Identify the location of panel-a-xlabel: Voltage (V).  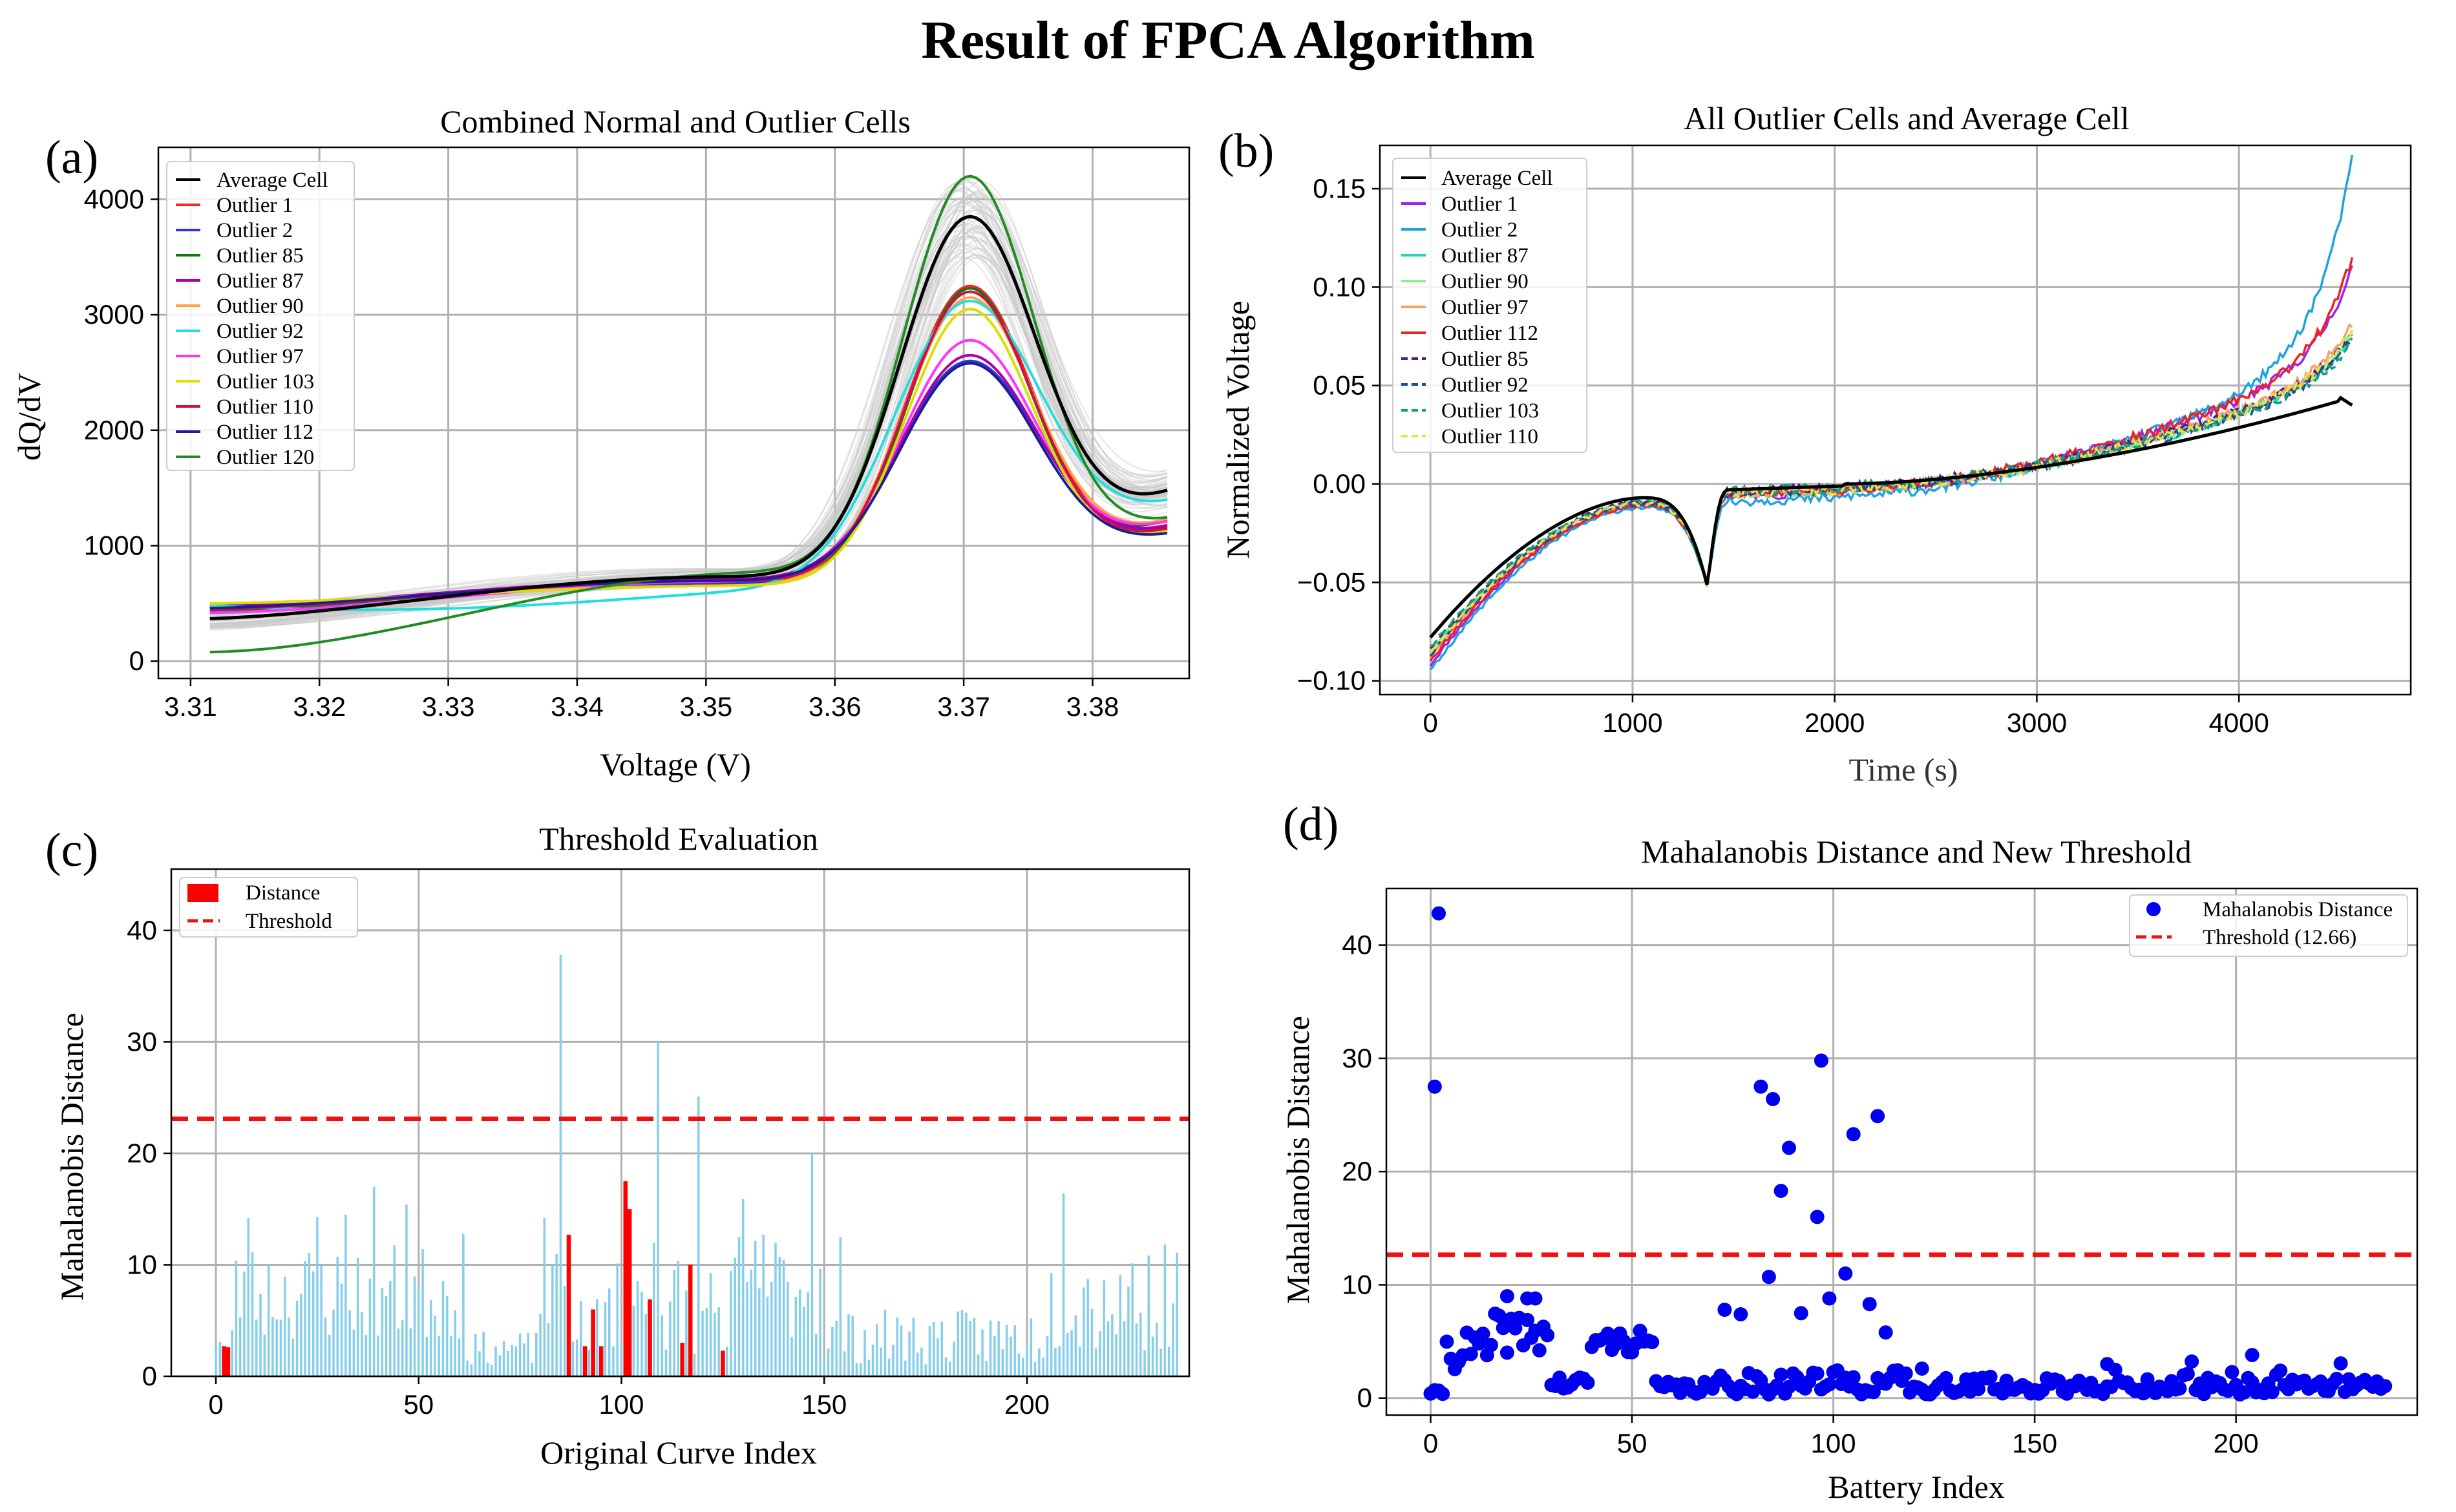
(675, 764).